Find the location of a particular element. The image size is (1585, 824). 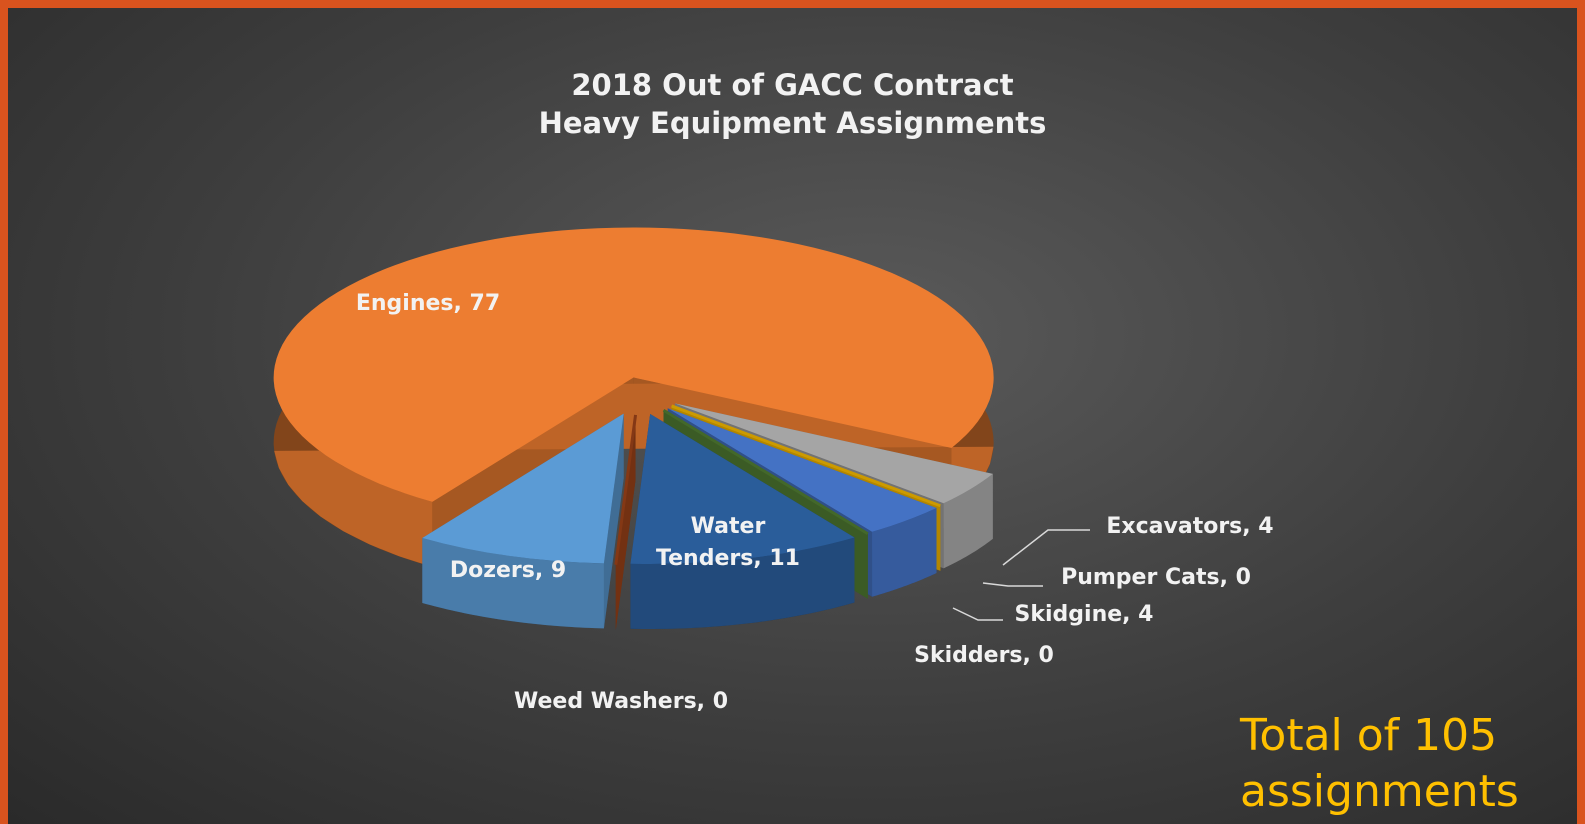

slice-face is located at coordinates (625, 522).